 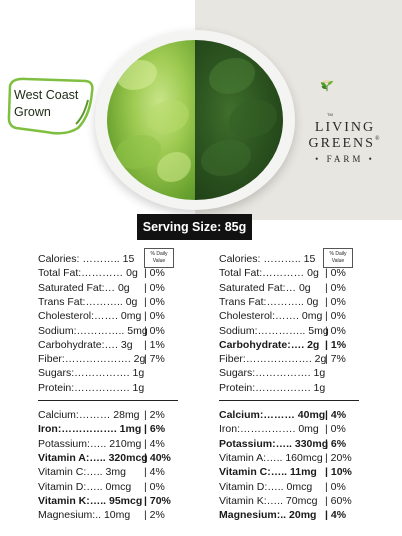 I want to click on logo-trademark: TM, so click(x=330, y=114).